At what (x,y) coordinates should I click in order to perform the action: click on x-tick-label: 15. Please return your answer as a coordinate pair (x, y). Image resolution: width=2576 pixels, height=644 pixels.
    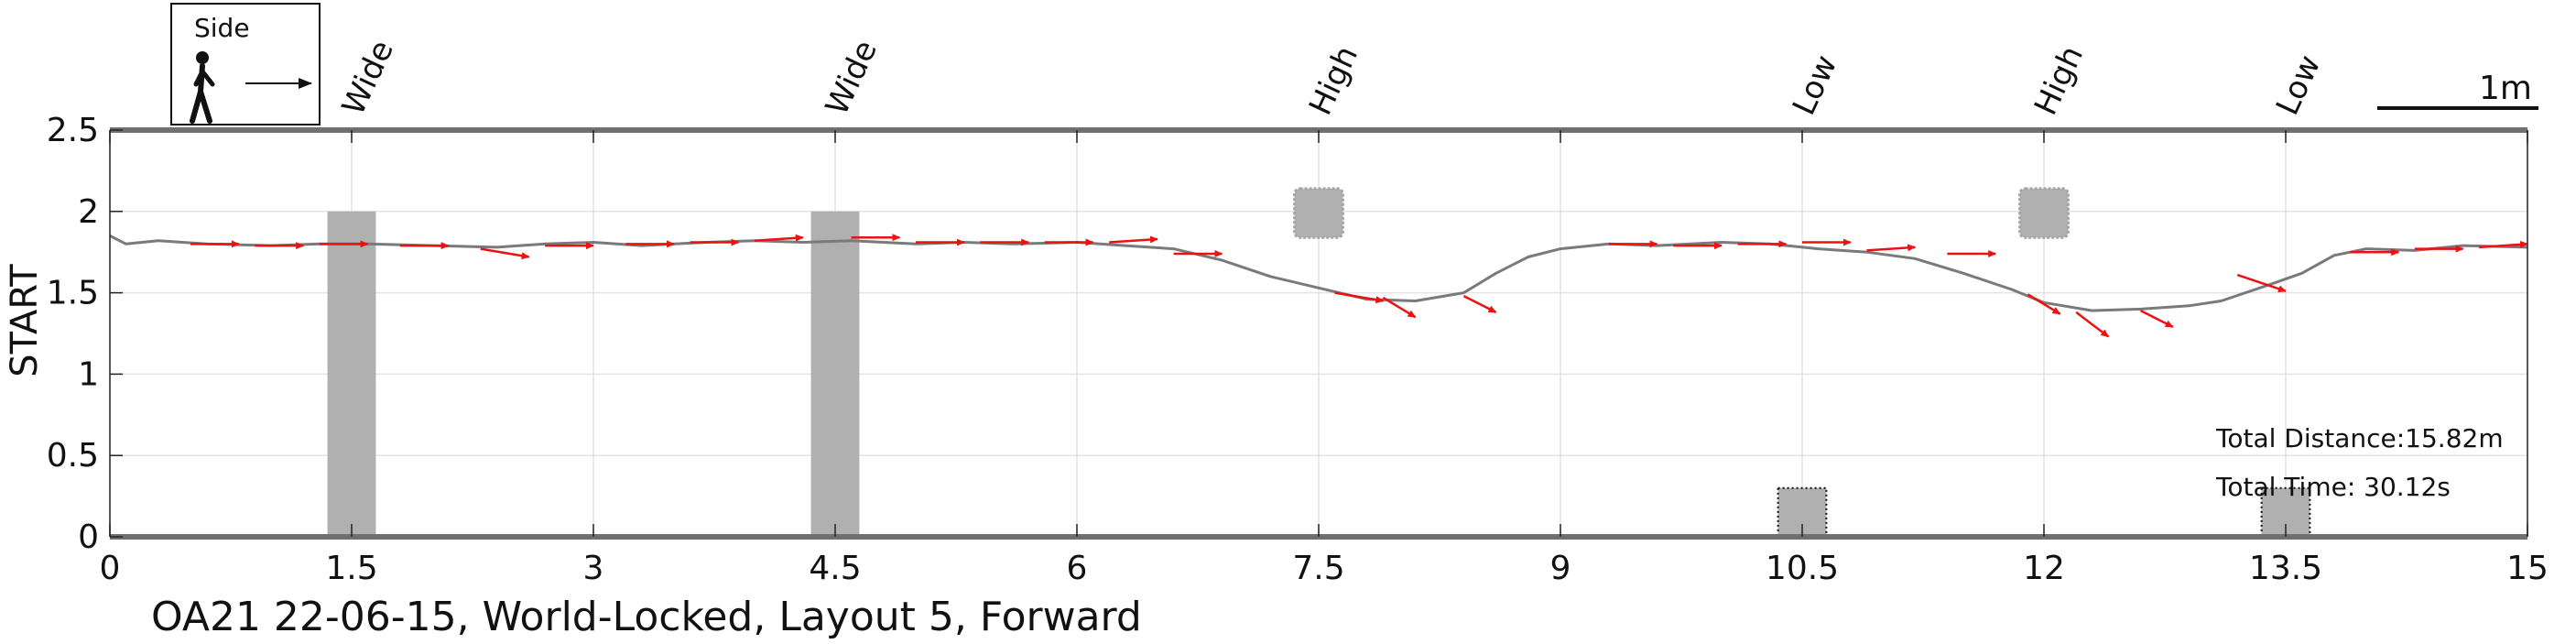
    Looking at the image, I should click on (2527, 569).